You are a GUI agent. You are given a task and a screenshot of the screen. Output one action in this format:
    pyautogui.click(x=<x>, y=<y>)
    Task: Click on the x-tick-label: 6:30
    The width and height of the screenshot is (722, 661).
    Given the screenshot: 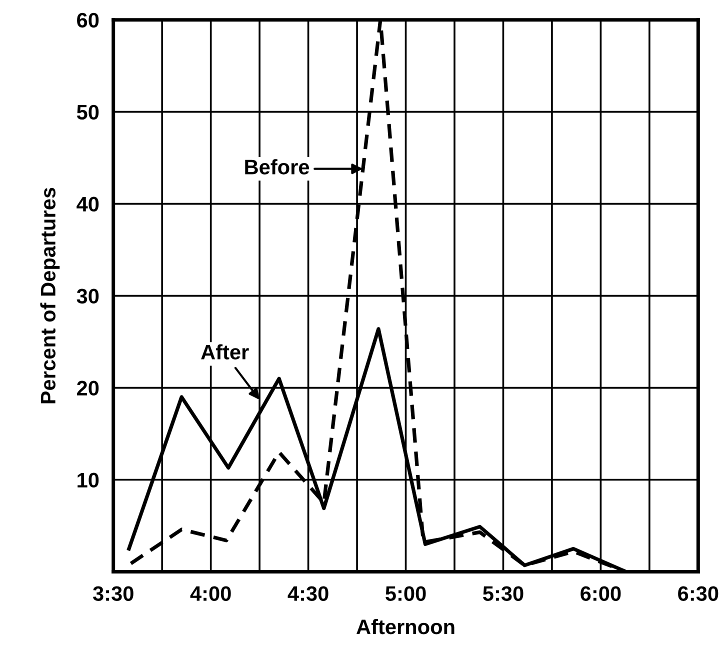 What is the action you would take?
    pyautogui.click(x=698, y=593)
    